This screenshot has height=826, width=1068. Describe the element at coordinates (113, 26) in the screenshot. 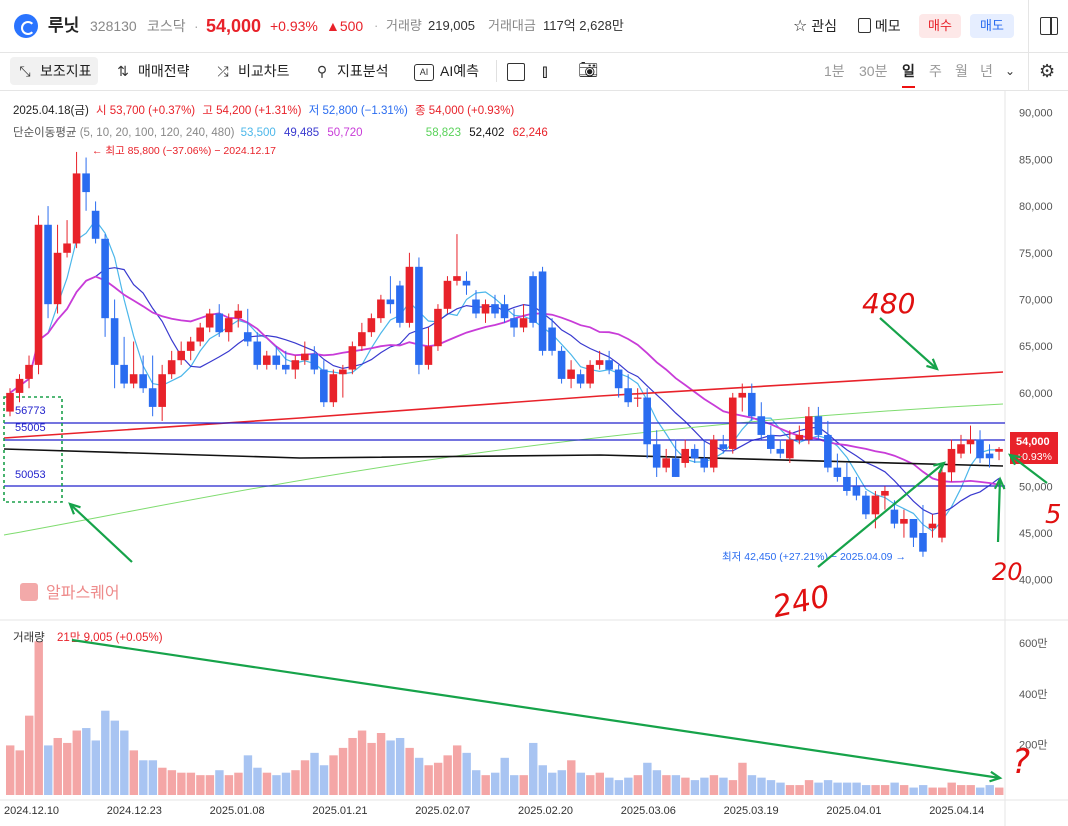

I see `stock-code: 328130` at that location.